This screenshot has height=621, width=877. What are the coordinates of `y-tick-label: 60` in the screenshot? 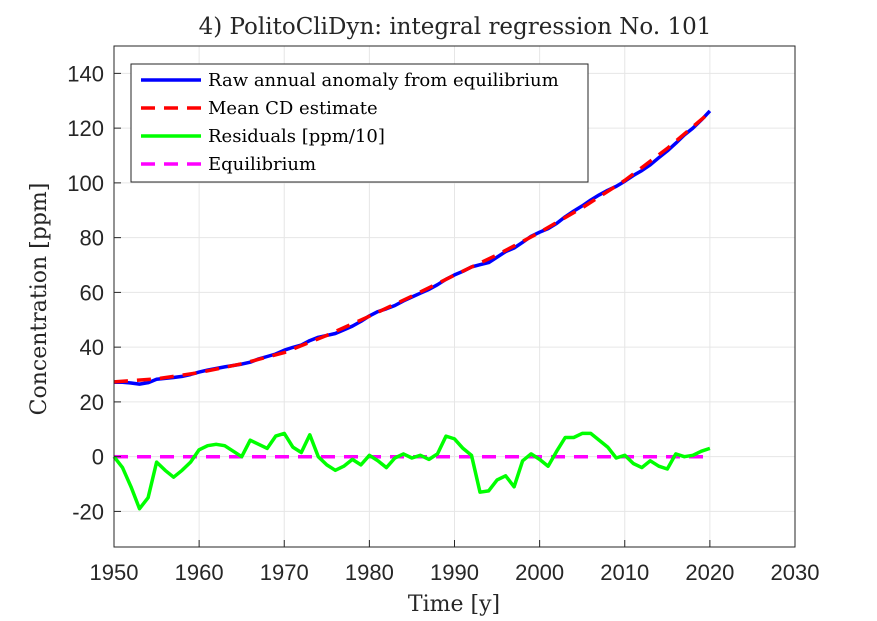 It's located at (92, 292).